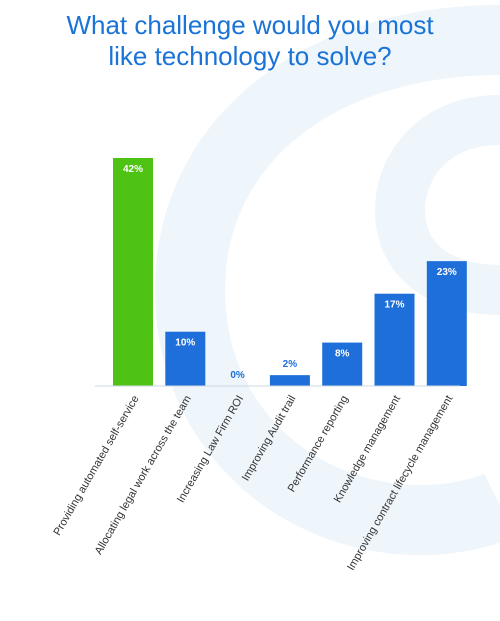 This screenshot has width=500, height=621. I want to click on value-label-2: 0%, so click(237, 375).